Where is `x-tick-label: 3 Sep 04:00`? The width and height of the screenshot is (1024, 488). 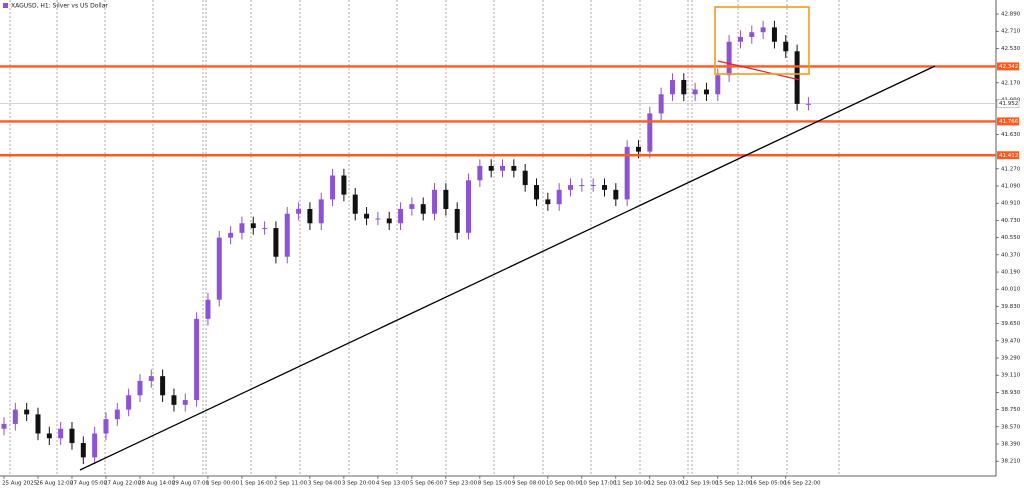
x-tick-label: 3 Sep 04:00 is located at coordinates (325, 484).